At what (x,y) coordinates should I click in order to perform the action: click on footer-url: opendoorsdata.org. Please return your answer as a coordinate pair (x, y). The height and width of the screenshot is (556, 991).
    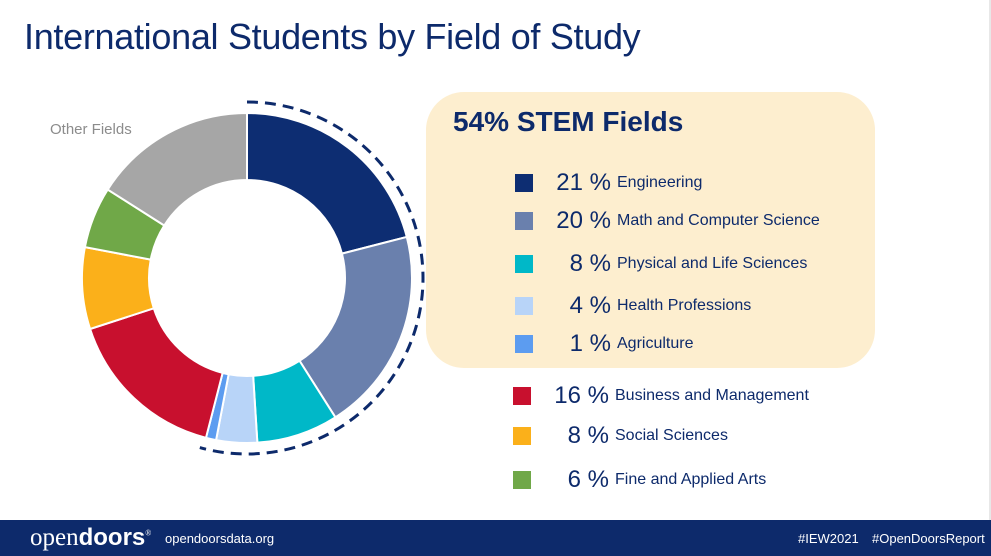
    Looking at the image, I should click on (220, 538).